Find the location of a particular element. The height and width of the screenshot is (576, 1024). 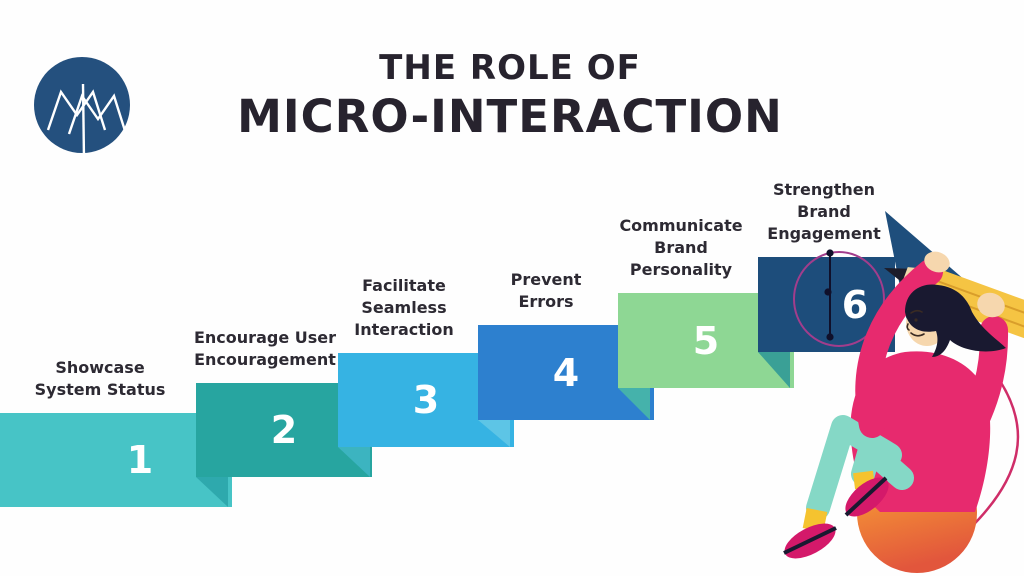

face is located at coordinates (927, 323).